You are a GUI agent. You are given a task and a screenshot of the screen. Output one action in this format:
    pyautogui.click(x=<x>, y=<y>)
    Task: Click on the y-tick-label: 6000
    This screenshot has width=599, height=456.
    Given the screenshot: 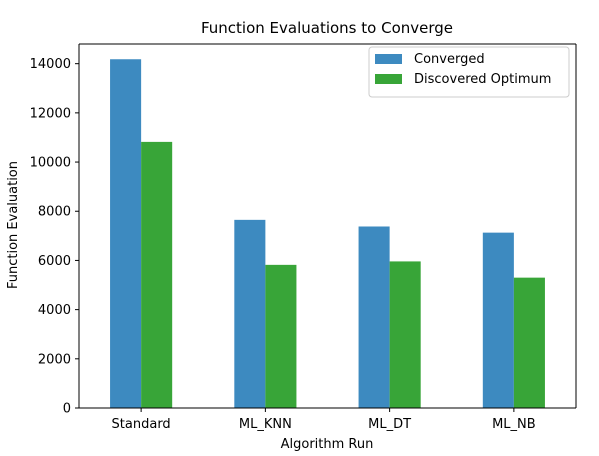 What is the action you would take?
    pyautogui.click(x=54, y=261)
    